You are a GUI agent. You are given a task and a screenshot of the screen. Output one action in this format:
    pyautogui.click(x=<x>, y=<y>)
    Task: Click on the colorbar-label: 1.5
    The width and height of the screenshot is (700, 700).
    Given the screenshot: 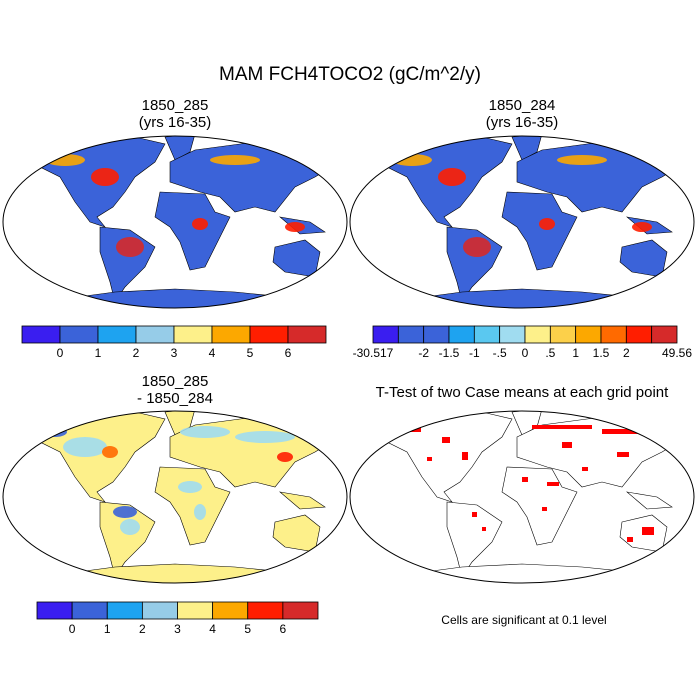 What is the action you would take?
    pyautogui.click(x=601, y=353)
    